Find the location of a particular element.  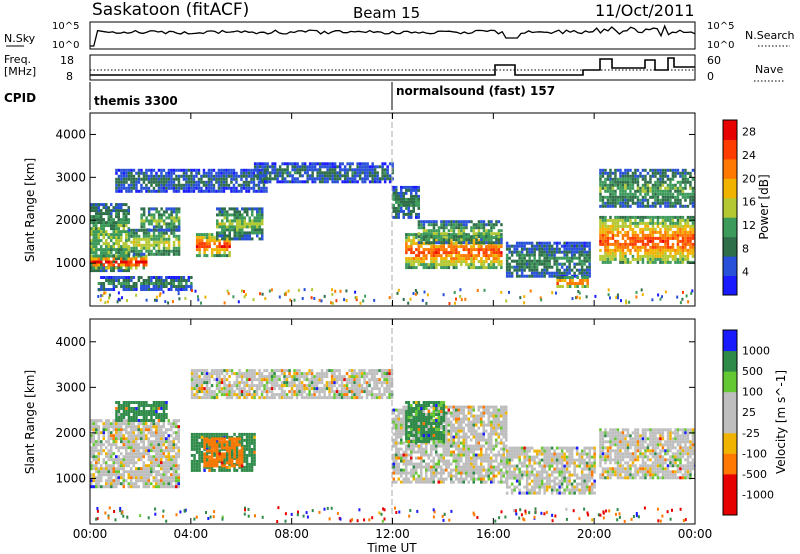

power-y-label: Slant Range [km] is located at coordinates (30, 210).